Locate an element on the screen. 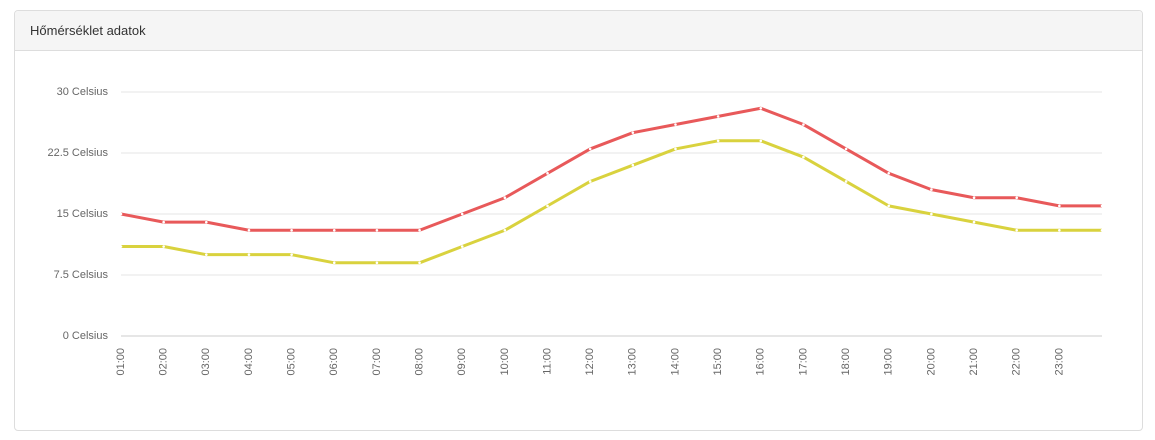 The image size is (1155, 440). x-tick-label: 16:00 is located at coordinates (761, 362).